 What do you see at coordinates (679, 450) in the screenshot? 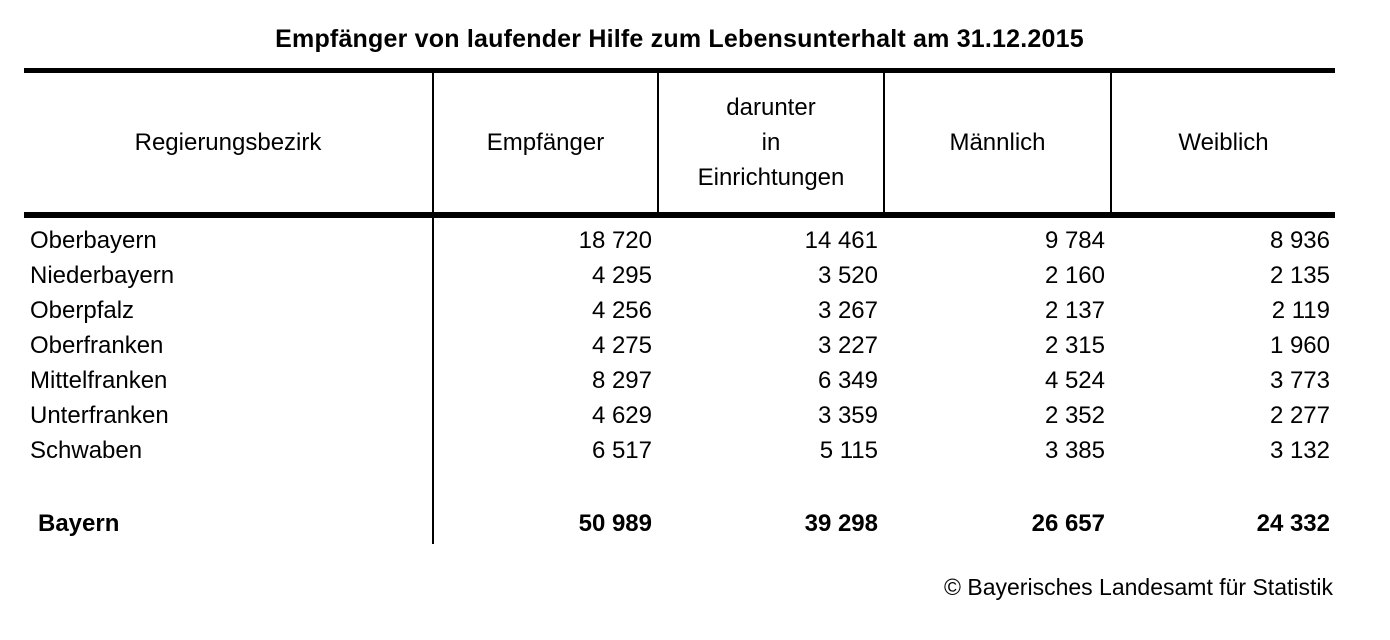
I see `table-row: Schwaben 6 517 5 115 3 385 3 132` at bounding box center [679, 450].